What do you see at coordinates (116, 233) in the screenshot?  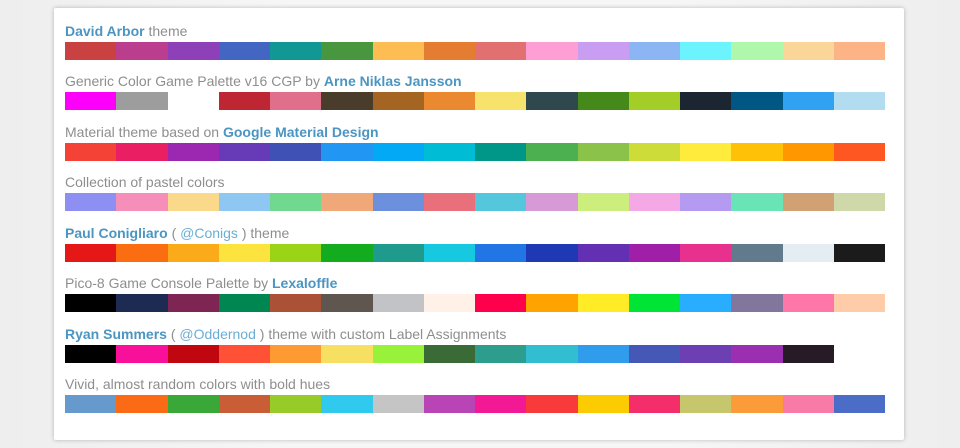 I see `author-link: Paul Conigliaro` at bounding box center [116, 233].